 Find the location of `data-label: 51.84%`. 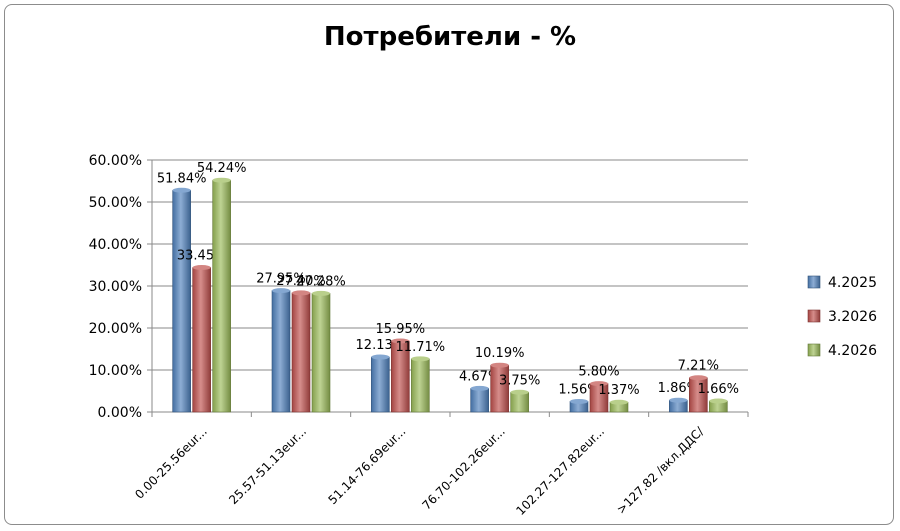

data-label: 51.84% is located at coordinates (182, 178).